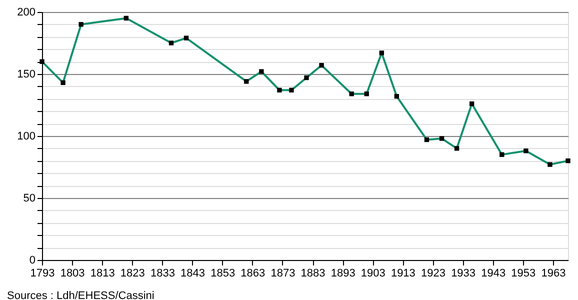  I want to click on x-tick-label: 1823, so click(132, 274).